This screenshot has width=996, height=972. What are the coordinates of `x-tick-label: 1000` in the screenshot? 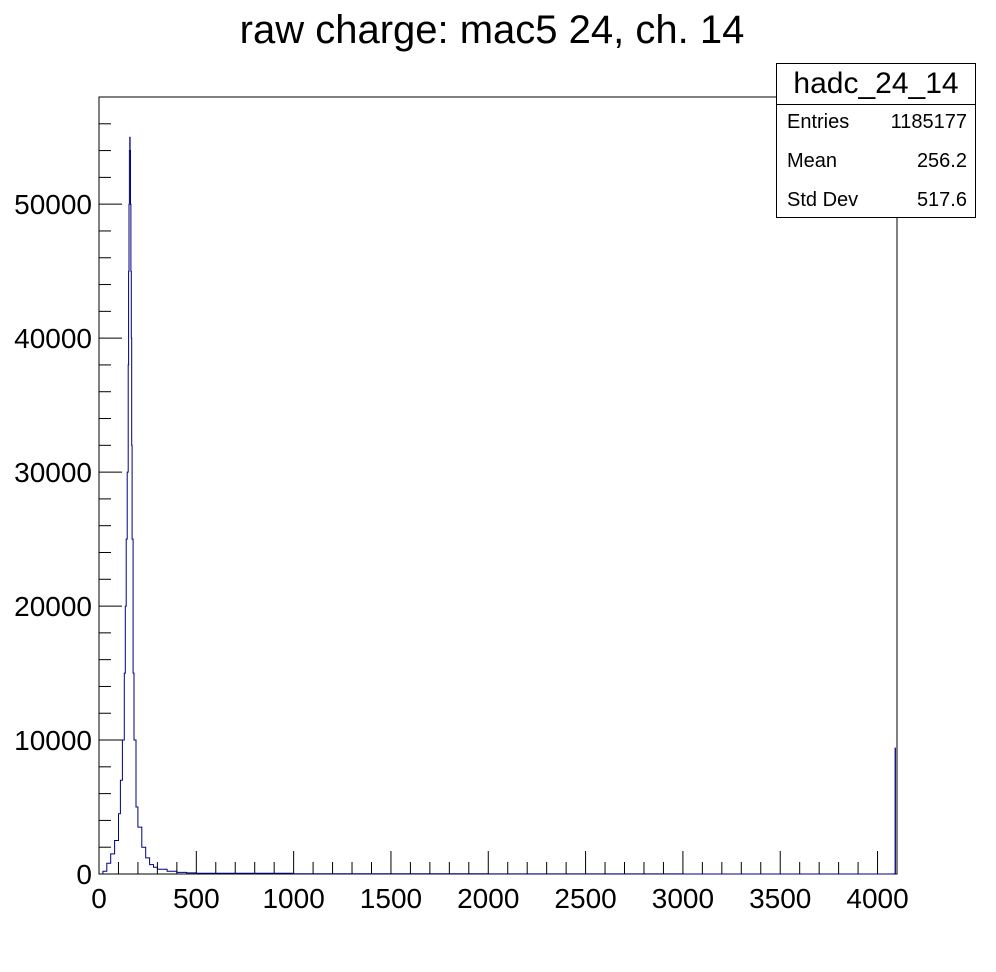 It's located at (293, 898).